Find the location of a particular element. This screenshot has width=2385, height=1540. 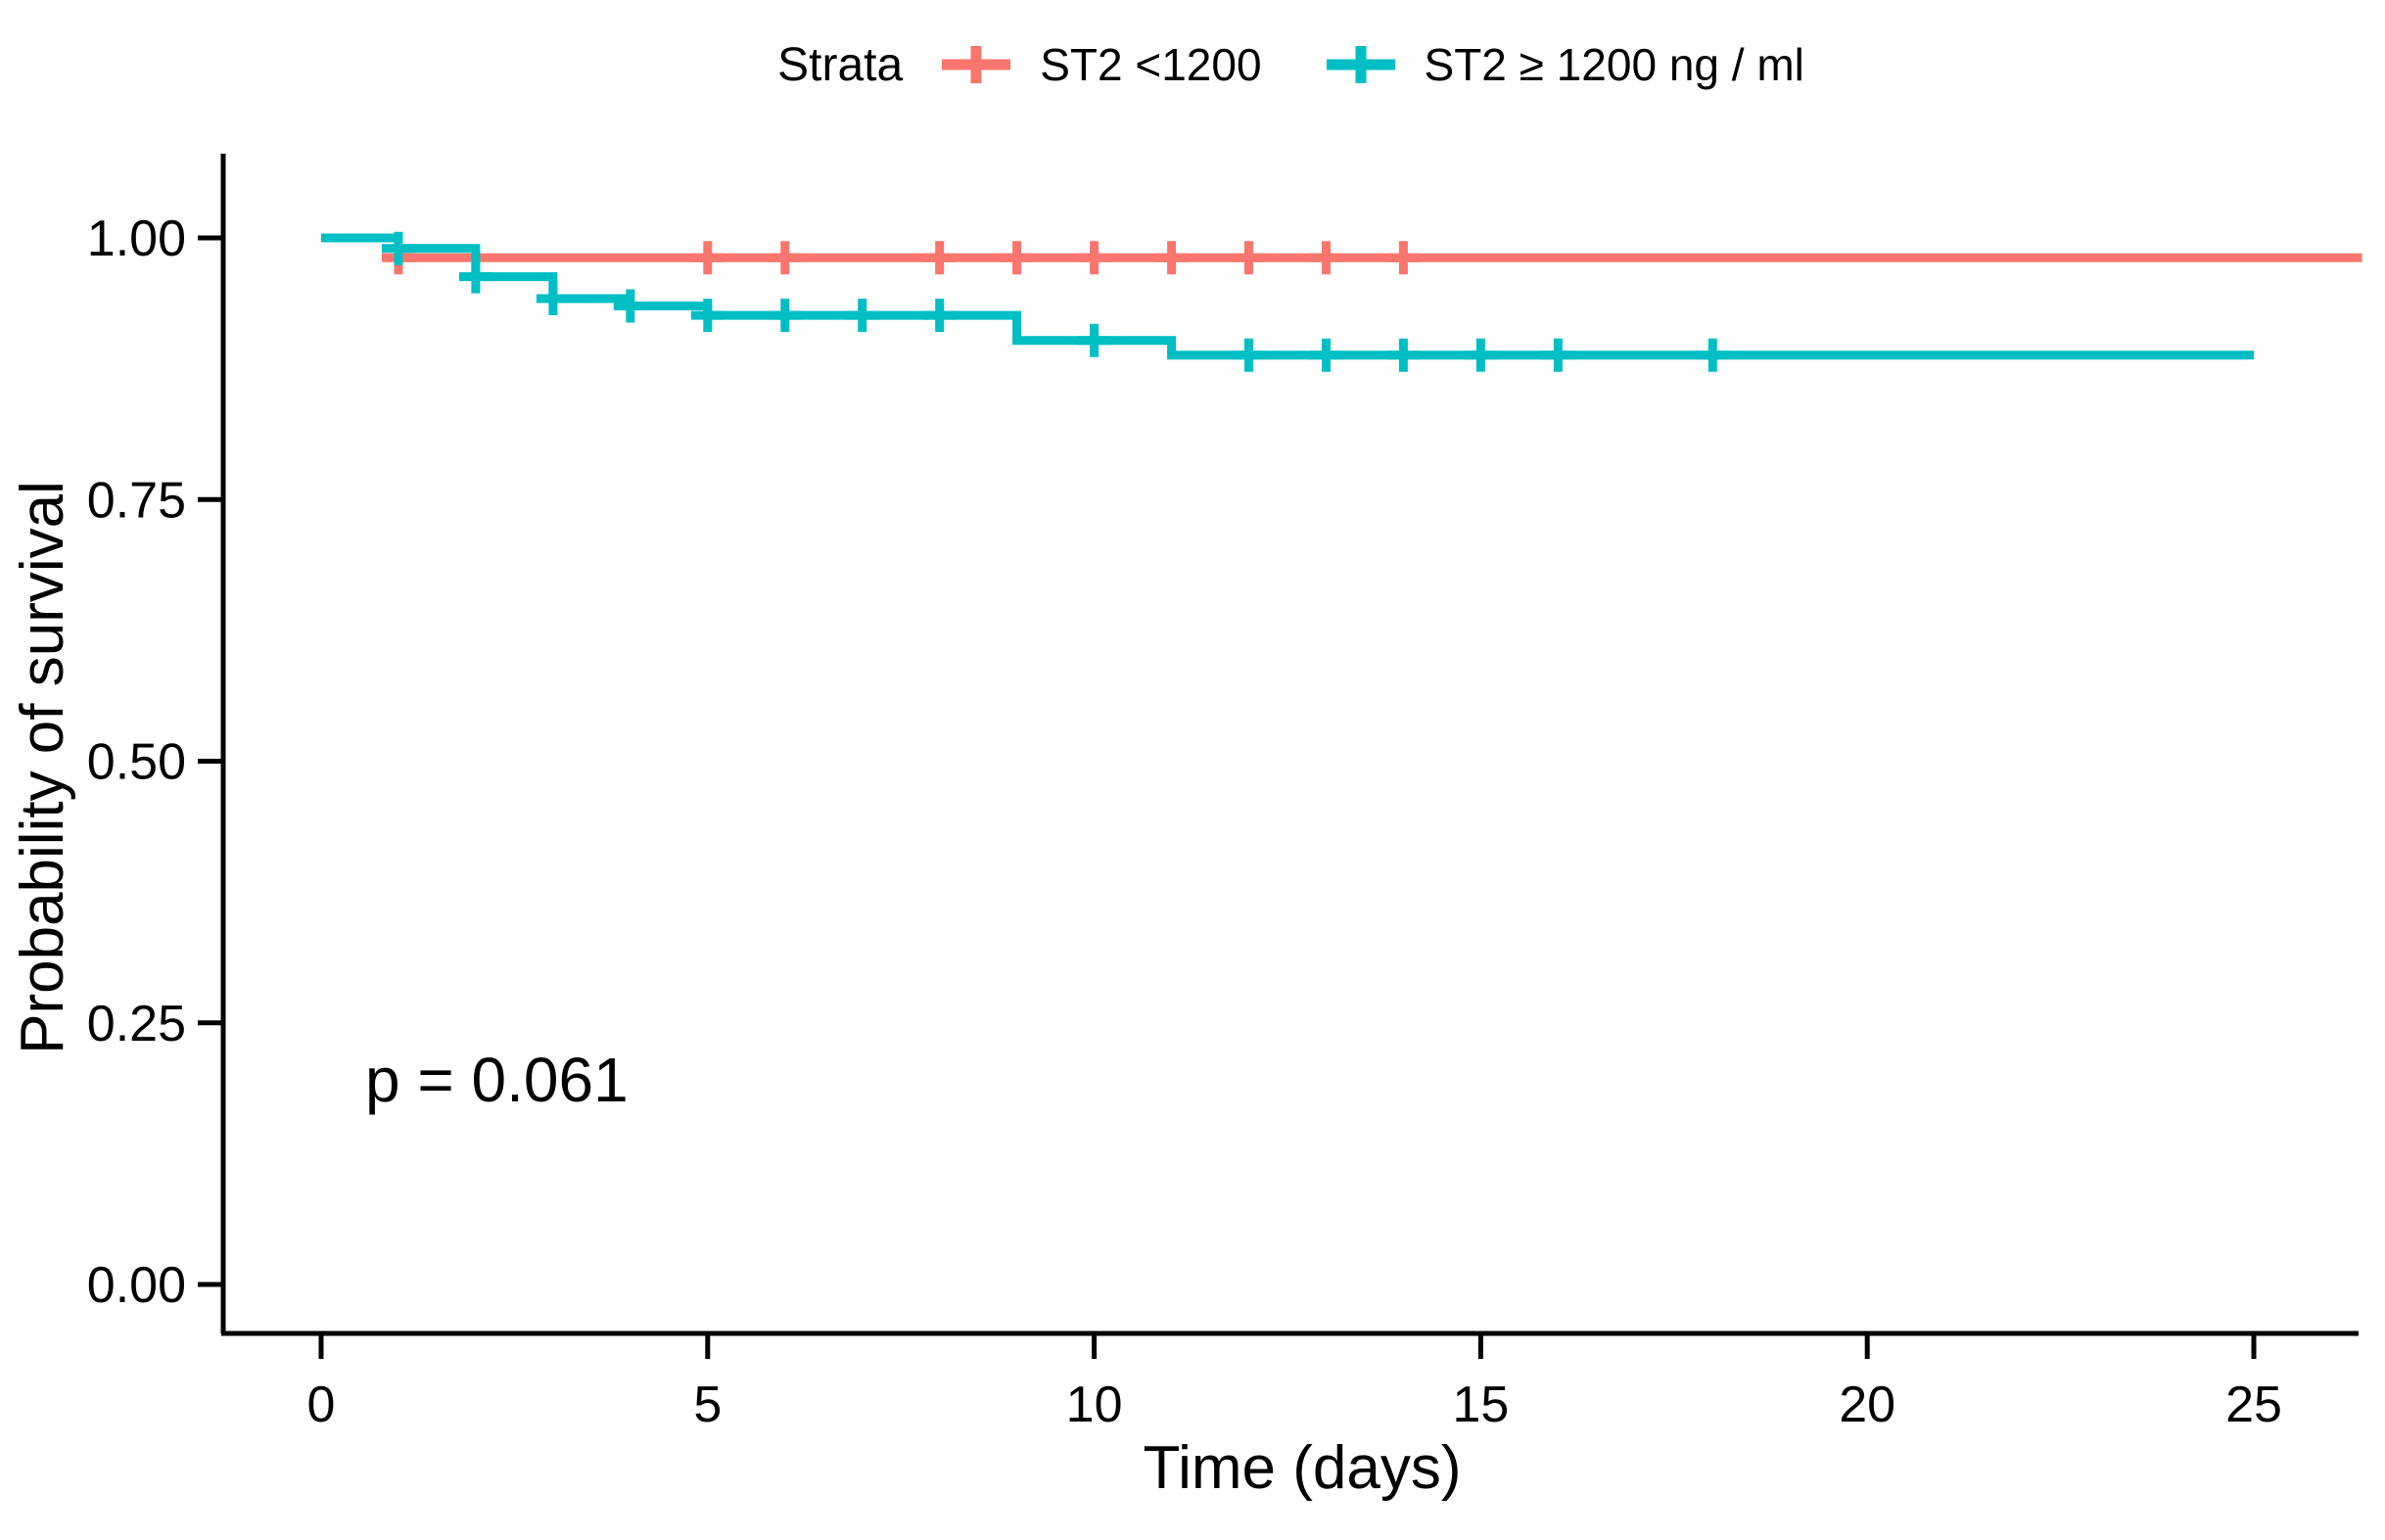

legend-title: Strata is located at coordinates (840, 64).